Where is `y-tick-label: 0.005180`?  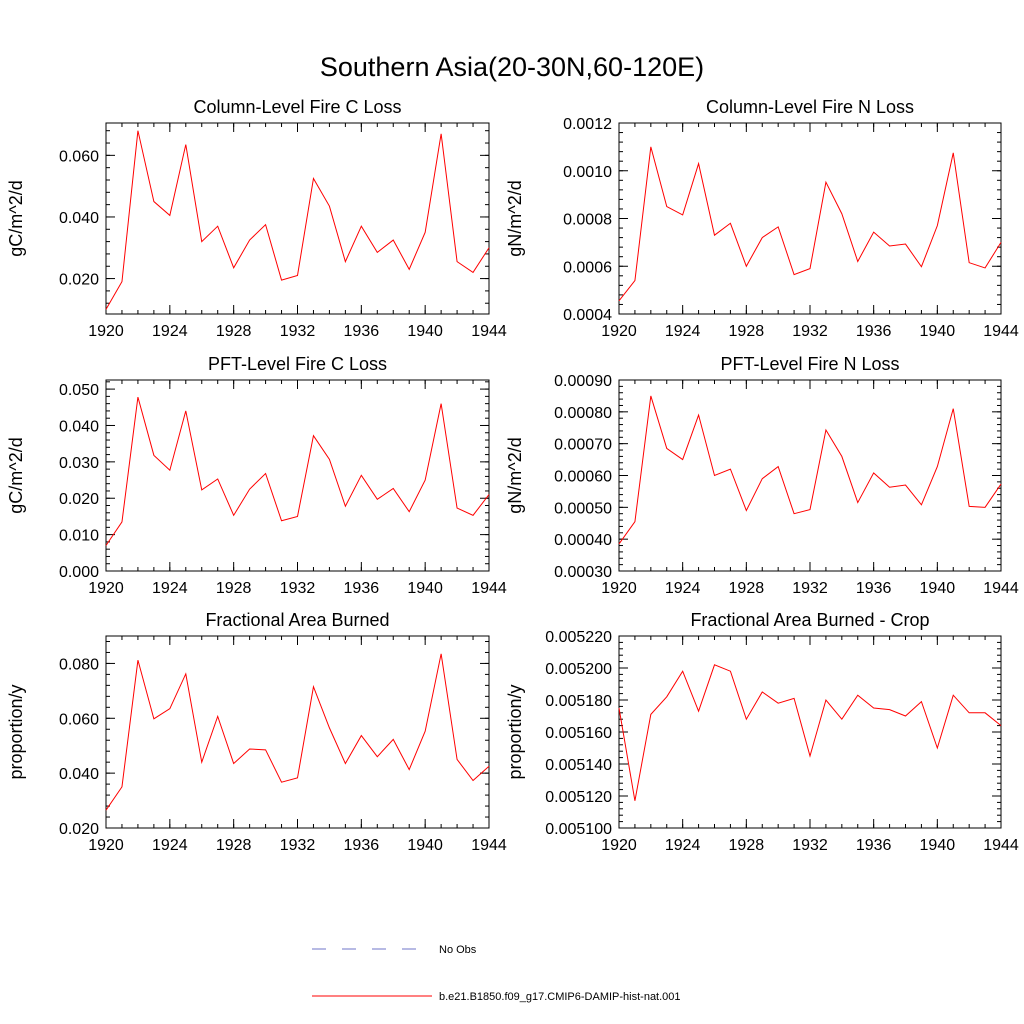
y-tick-label: 0.005180 is located at coordinates (578, 701).